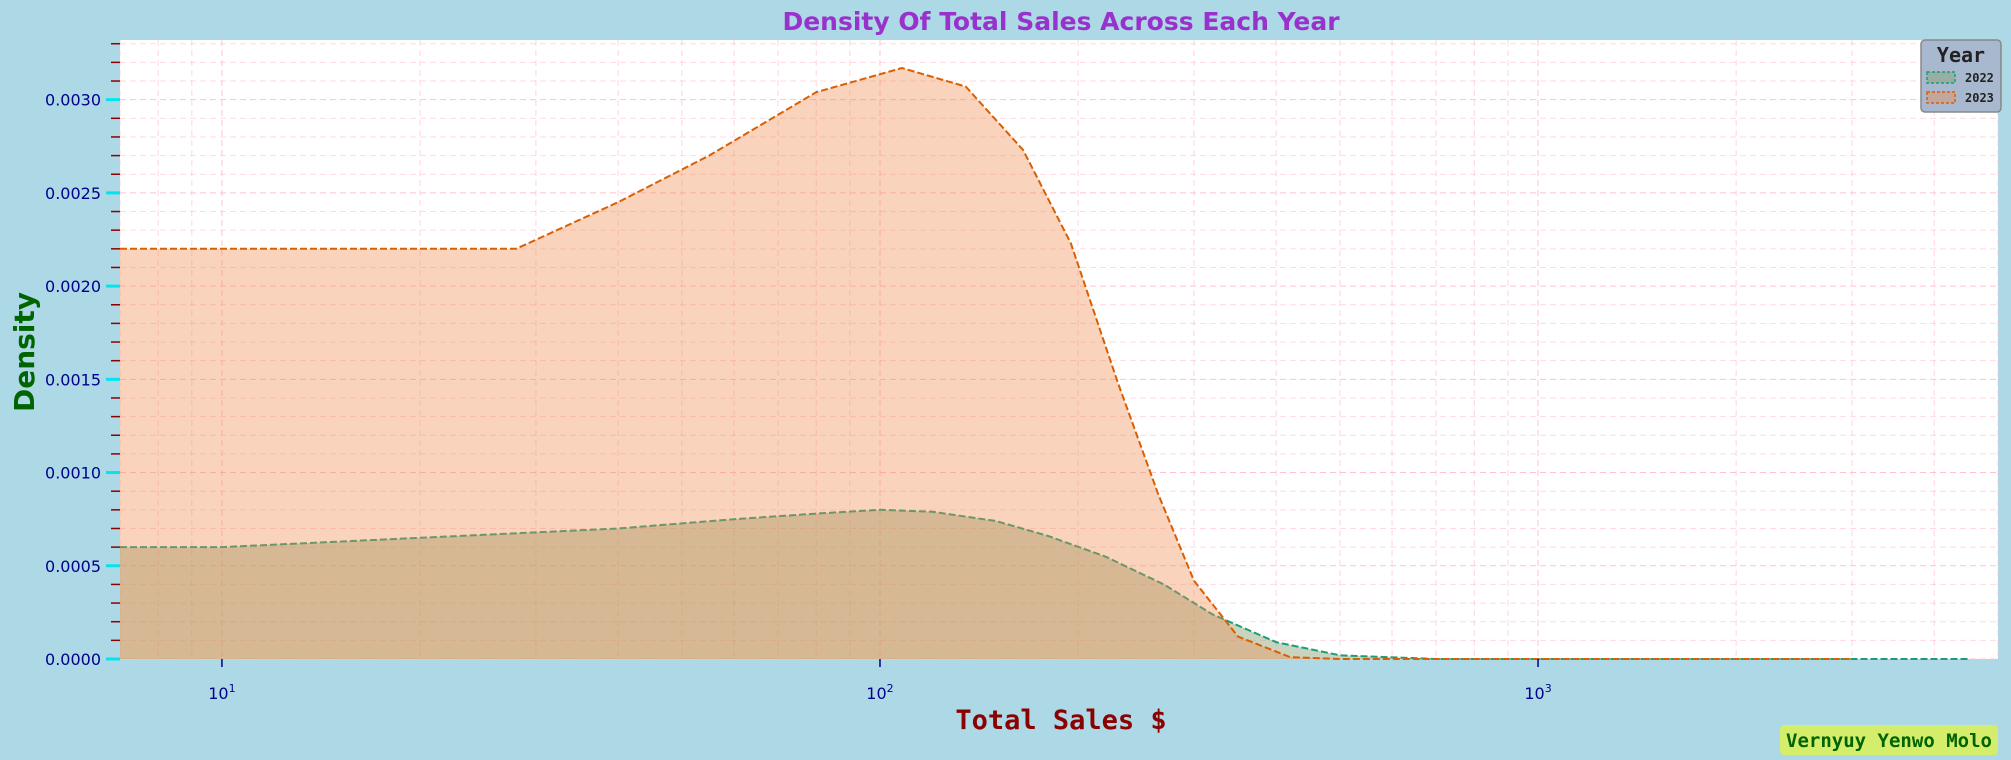 This screenshot has width=2011, height=760. Describe the element at coordinates (1537, 692) in the screenshot. I see `x-tick-label: 10³` at that location.